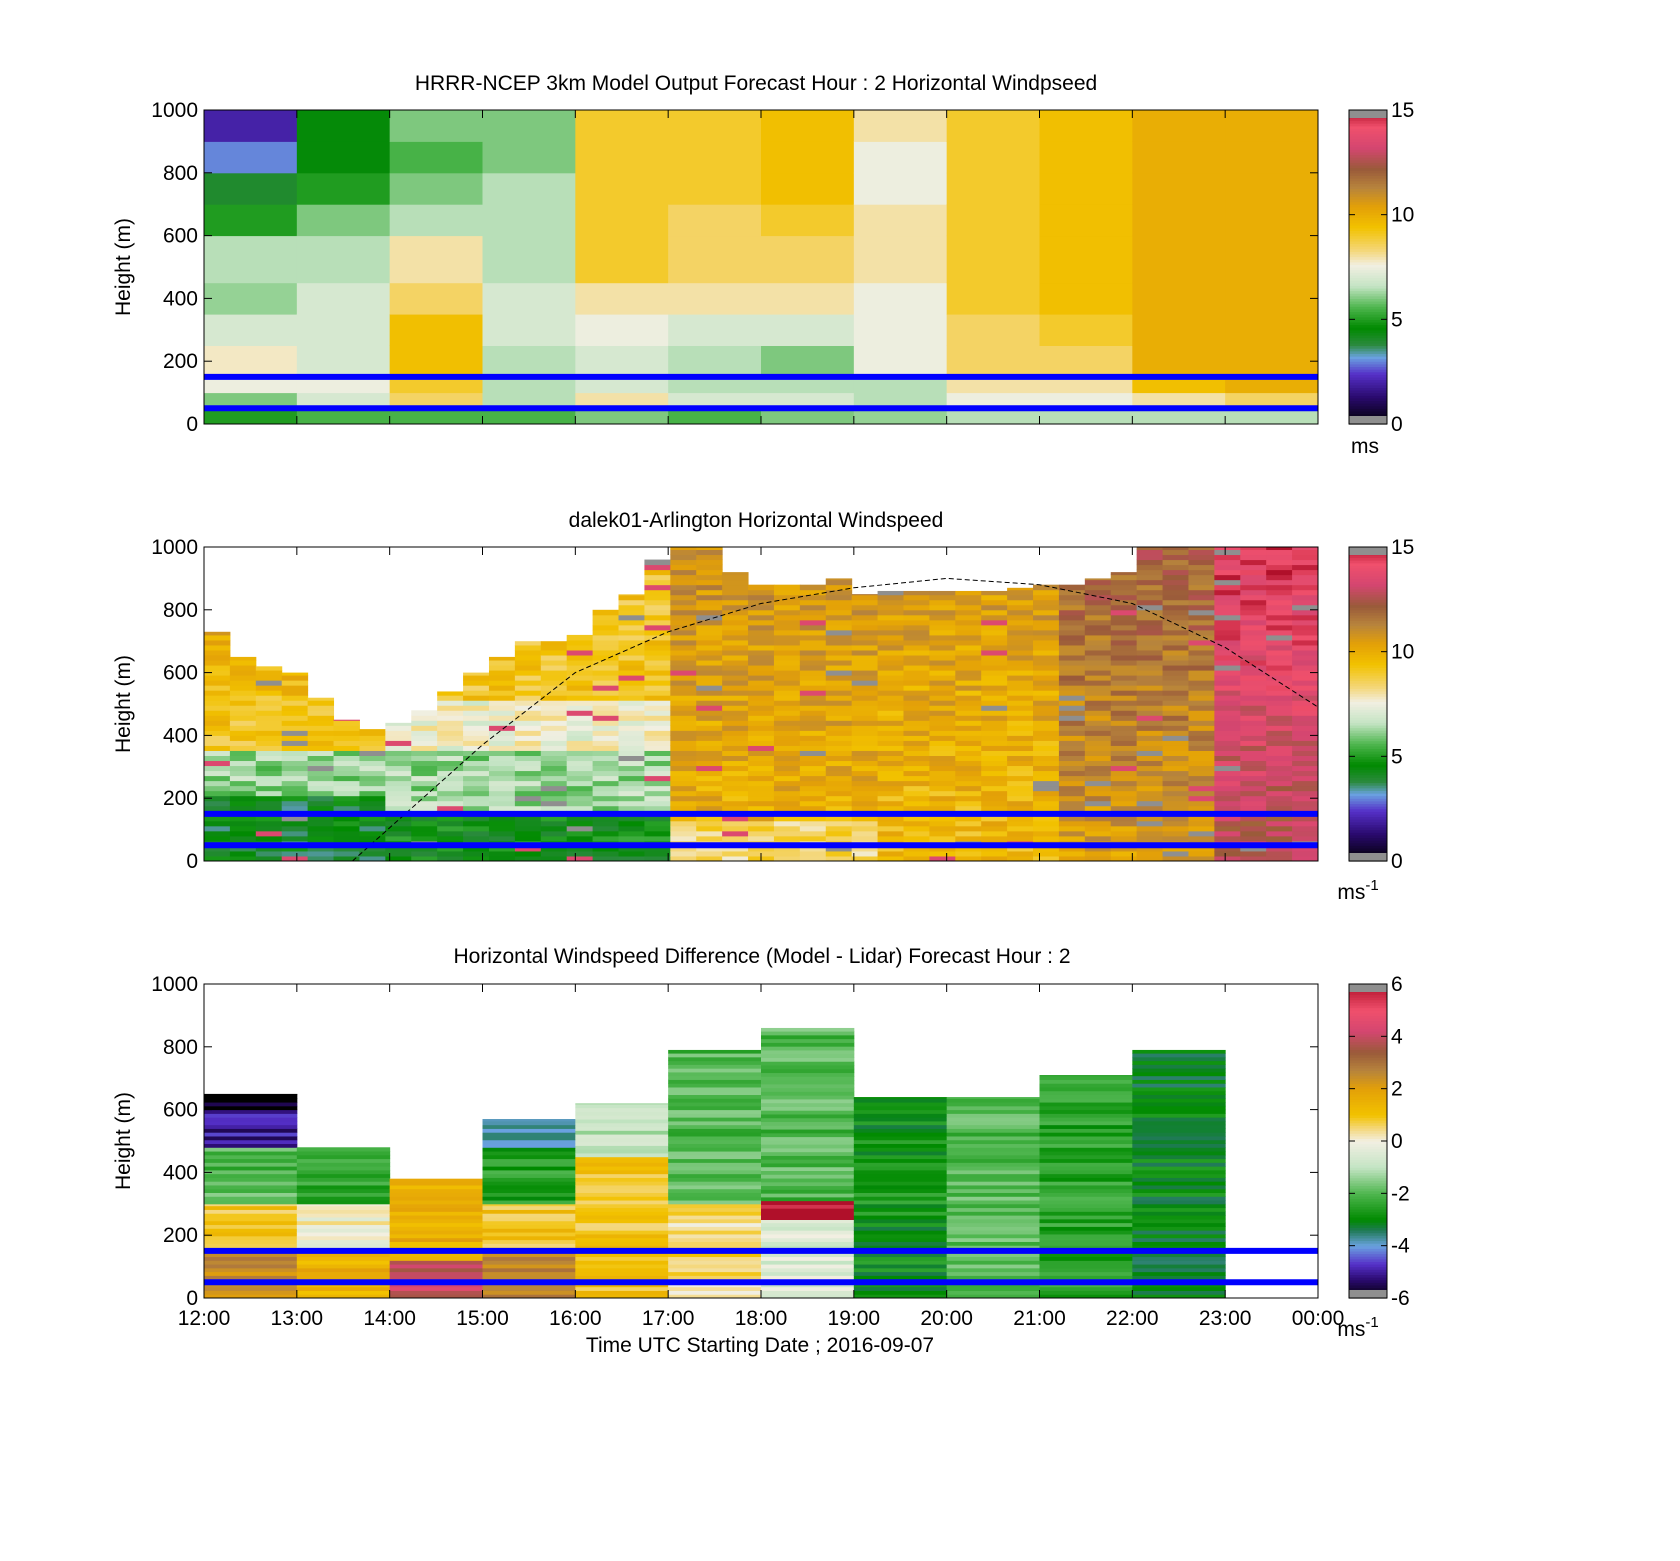 Image resolution: width=1680 pixels, height=1561 pixels. I want to click on colorbar-underflow, so click(1368, 420).